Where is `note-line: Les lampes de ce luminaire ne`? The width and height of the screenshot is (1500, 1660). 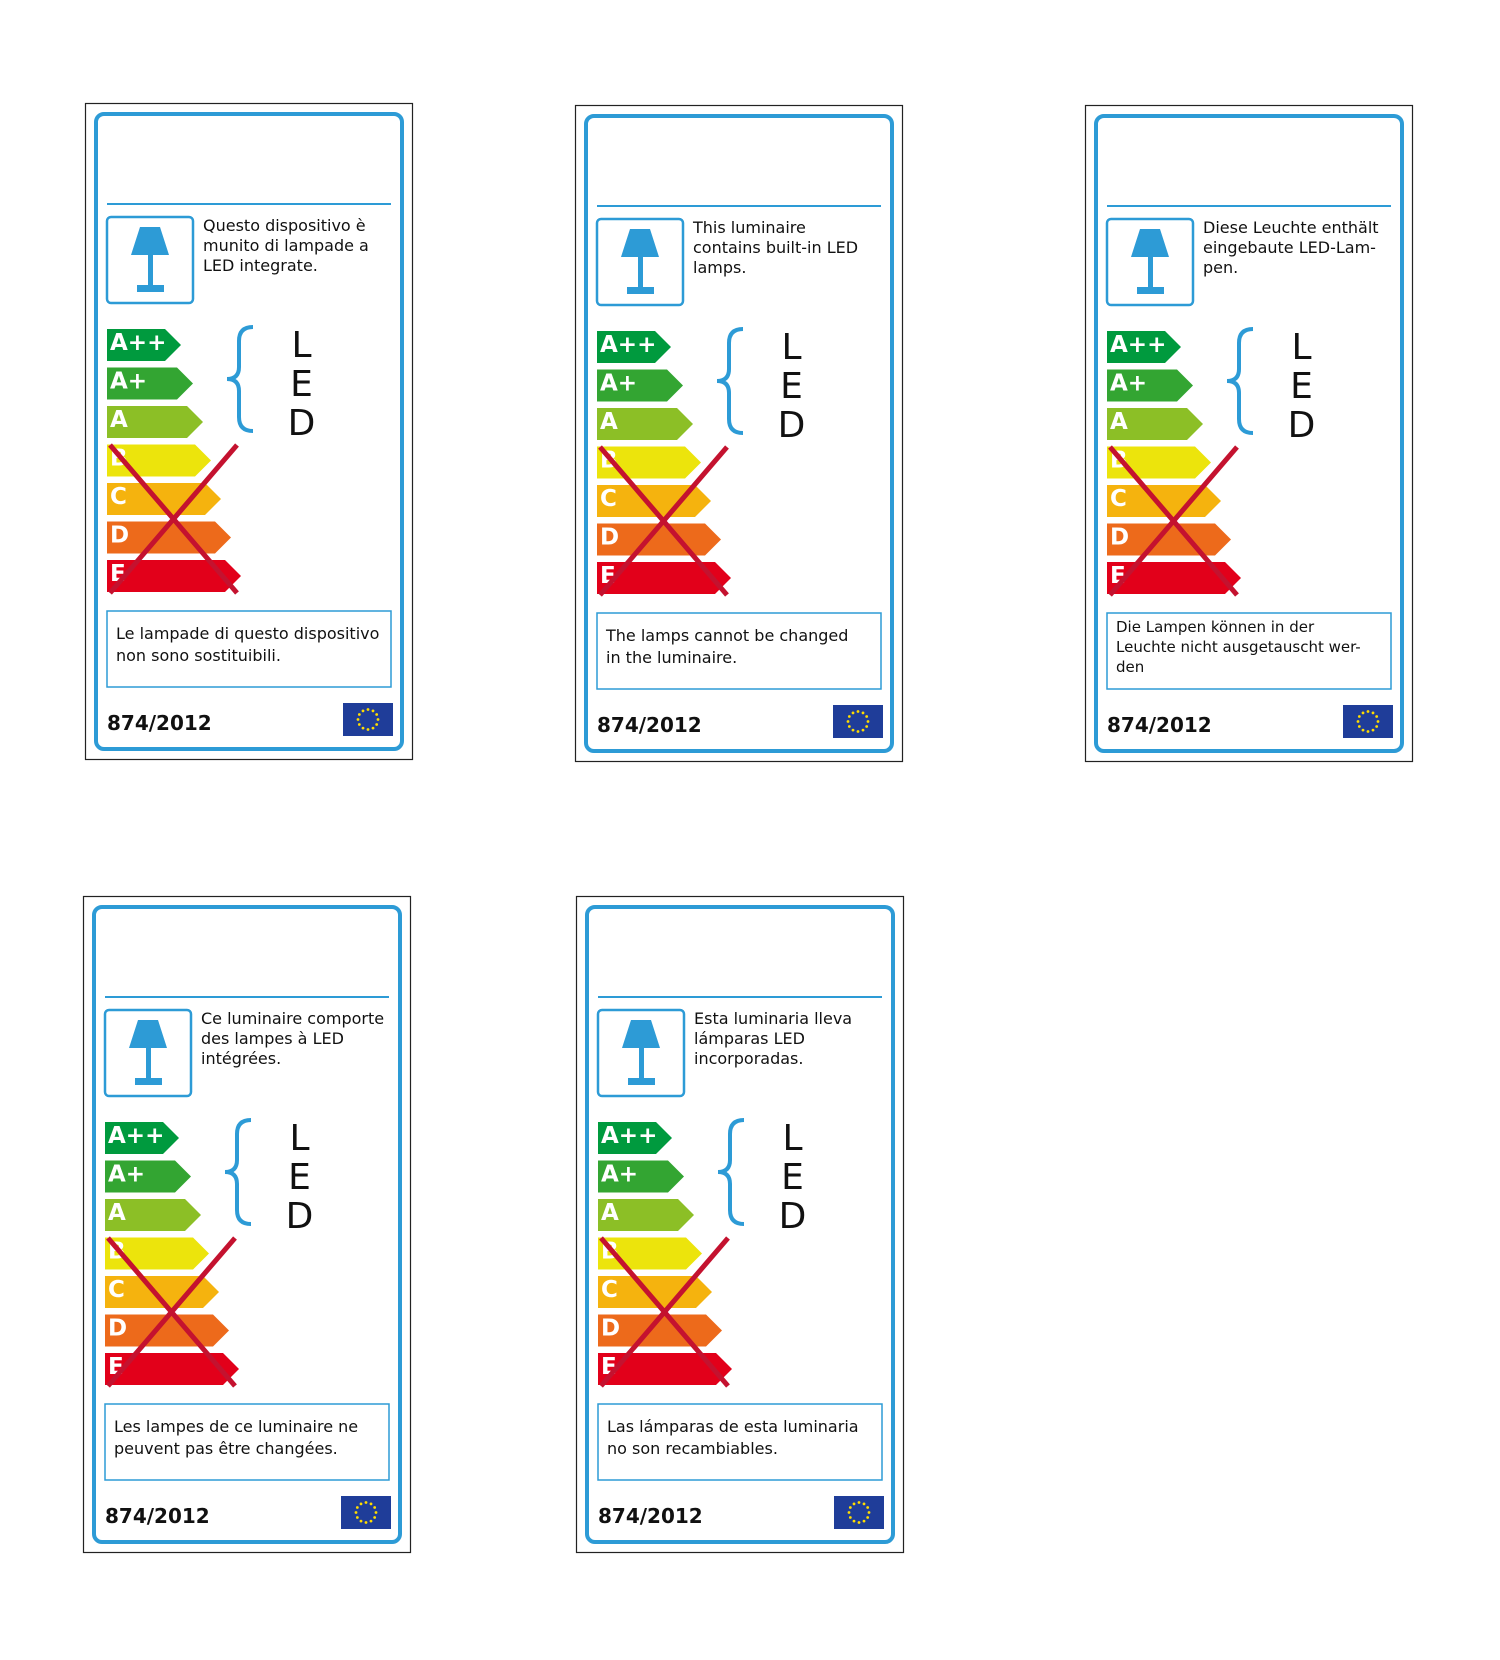 note-line: Les lampes de ce luminaire ne is located at coordinates (236, 1426).